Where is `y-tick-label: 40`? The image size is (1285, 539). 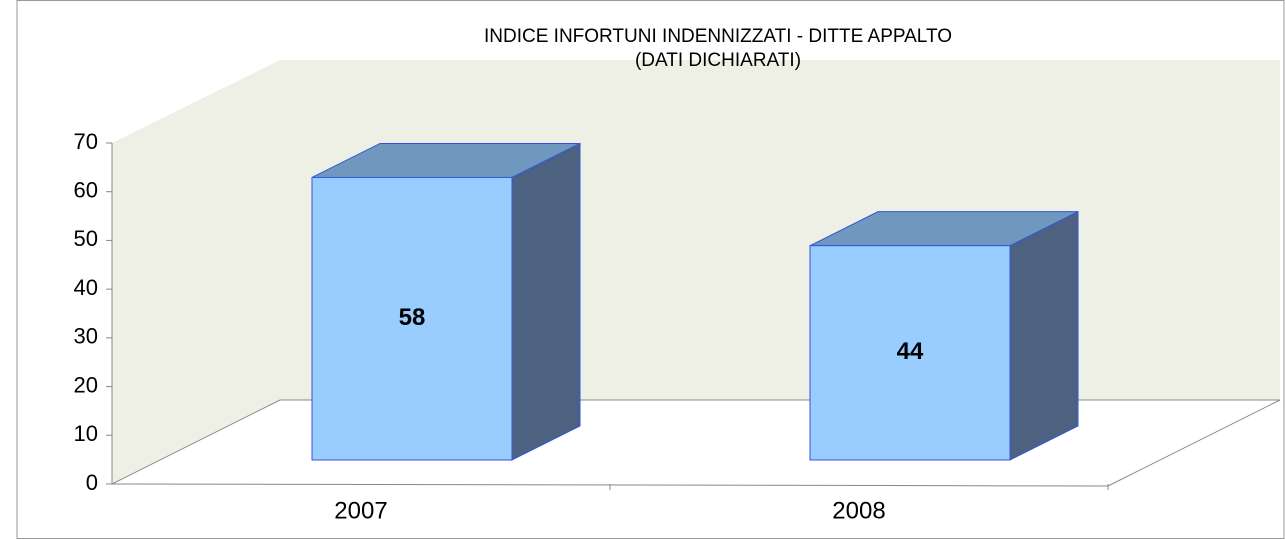
y-tick-label: 40 is located at coordinates (86, 287).